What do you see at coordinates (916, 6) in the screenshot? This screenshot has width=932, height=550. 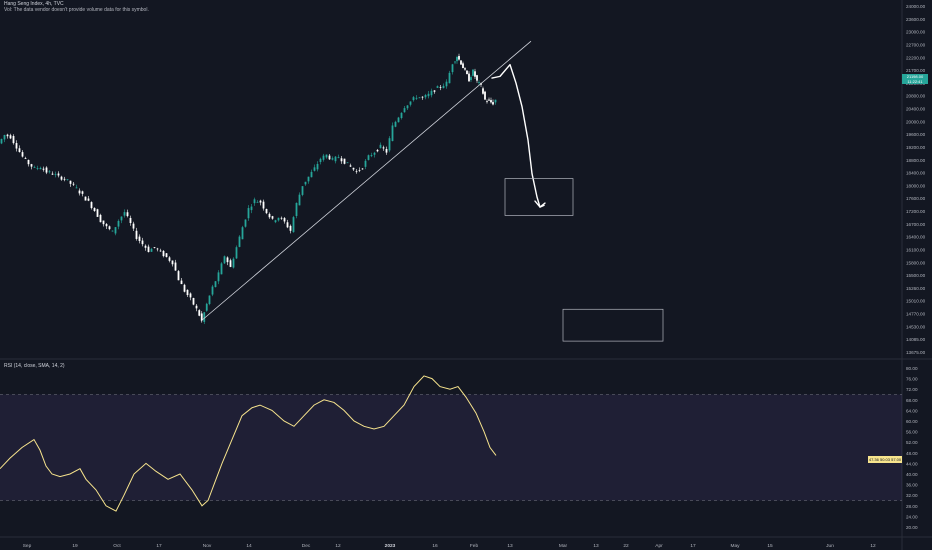 I see `price-tick-label: 24000.00` at bounding box center [916, 6].